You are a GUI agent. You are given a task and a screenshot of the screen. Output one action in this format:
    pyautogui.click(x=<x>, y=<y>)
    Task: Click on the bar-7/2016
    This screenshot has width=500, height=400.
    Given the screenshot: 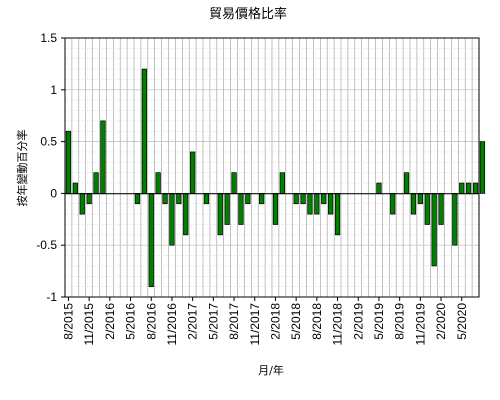 What is the action you would take?
    pyautogui.click(x=144, y=131)
    